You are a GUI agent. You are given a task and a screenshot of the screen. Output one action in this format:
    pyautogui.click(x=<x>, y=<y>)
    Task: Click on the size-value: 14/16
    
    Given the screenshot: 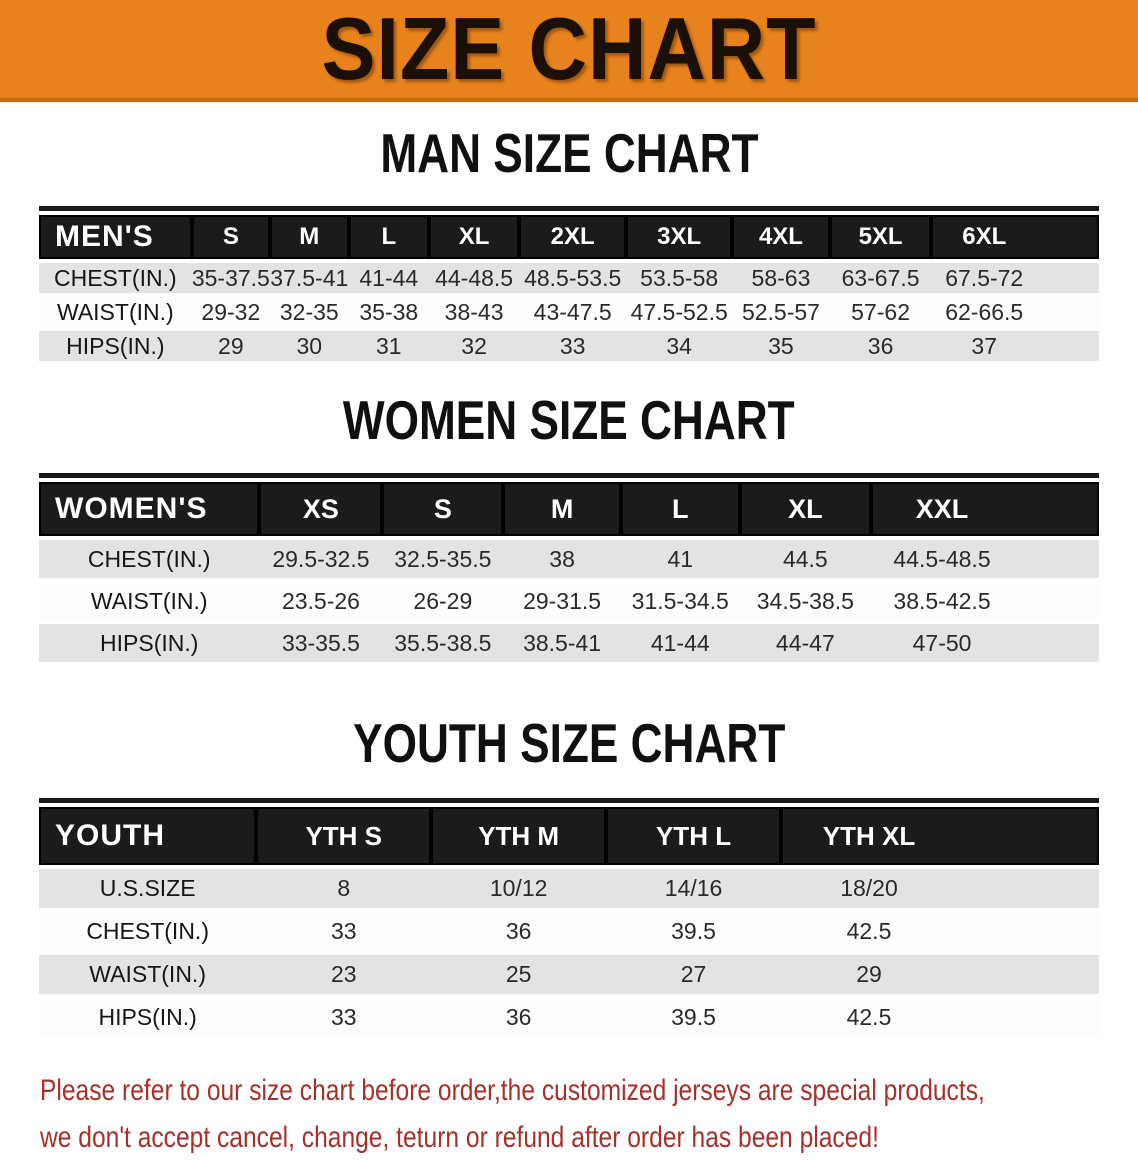 What is the action you would take?
    pyautogui.click(x=693, y=888)
    